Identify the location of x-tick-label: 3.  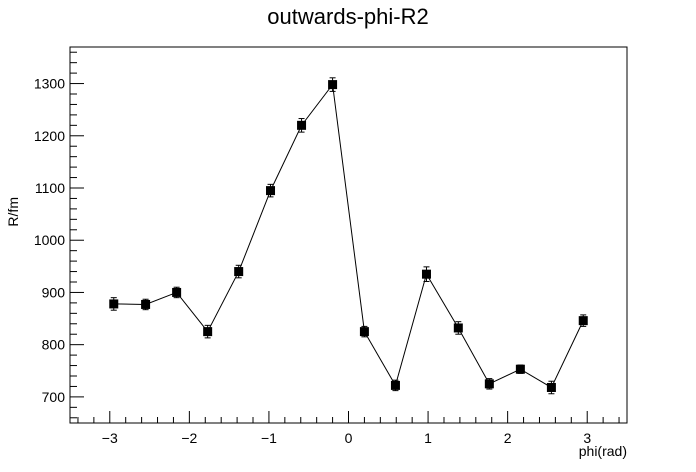
(587, 438).